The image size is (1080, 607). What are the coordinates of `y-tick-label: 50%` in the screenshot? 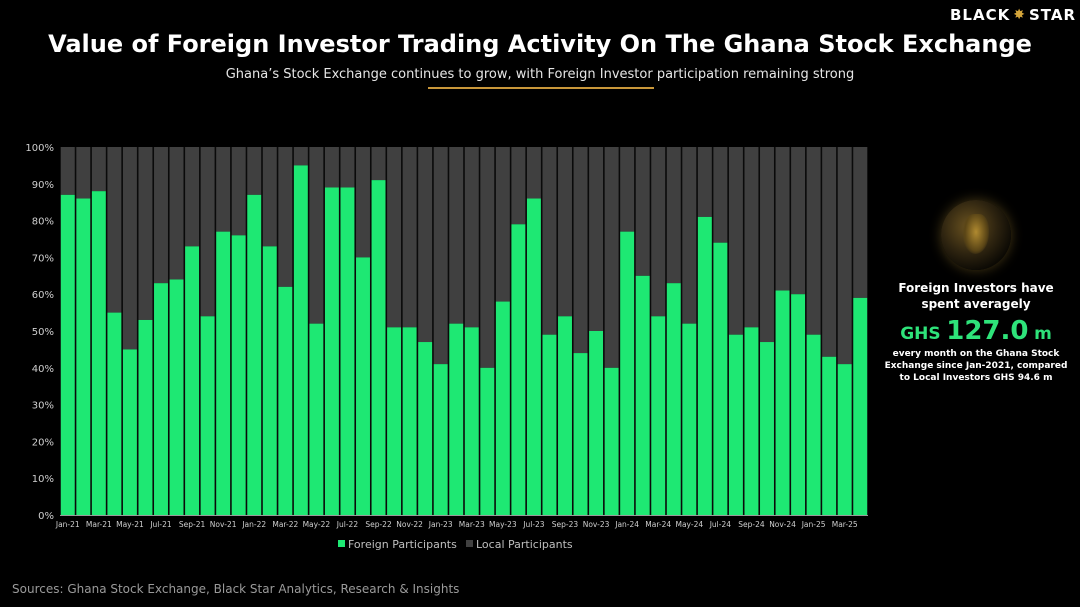 It's located at (43, 332).